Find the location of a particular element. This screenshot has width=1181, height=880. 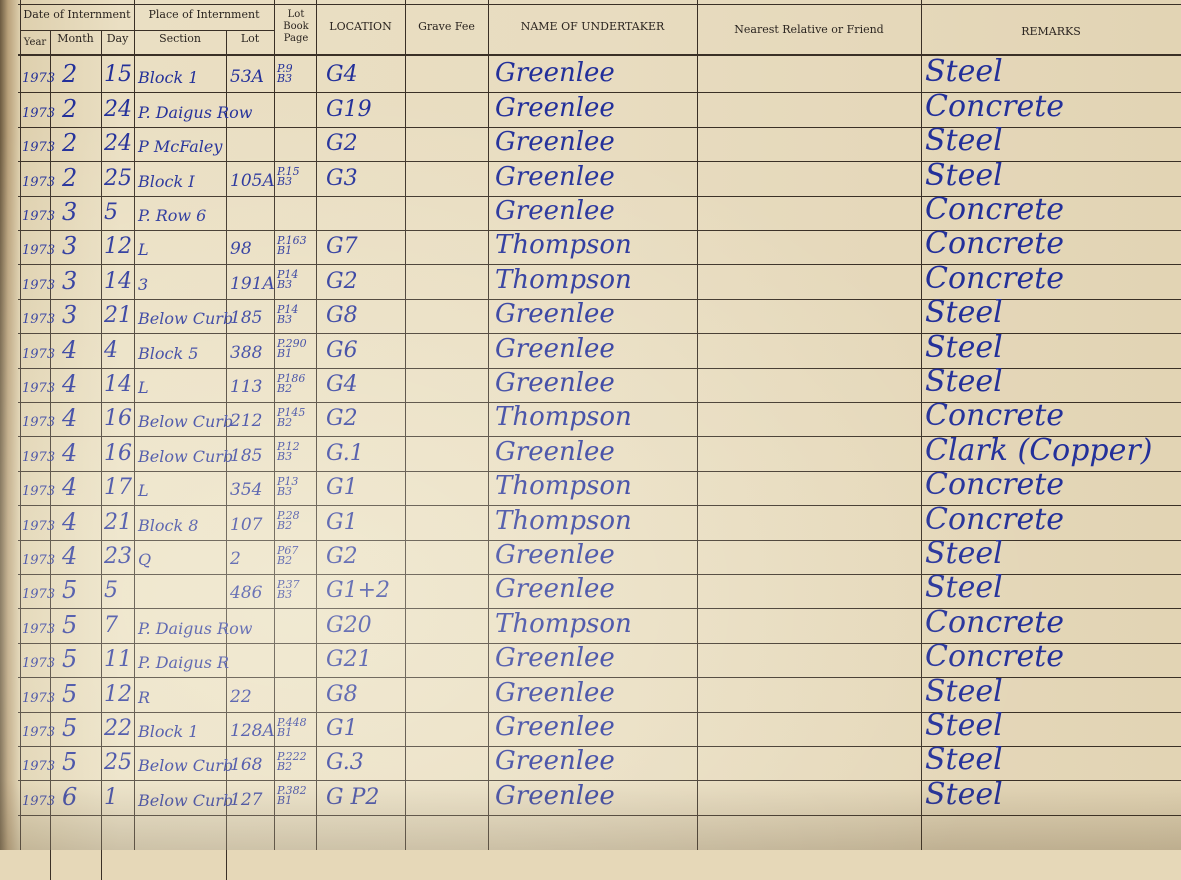

day-cell: 11 is located at coordinates (118, 660).